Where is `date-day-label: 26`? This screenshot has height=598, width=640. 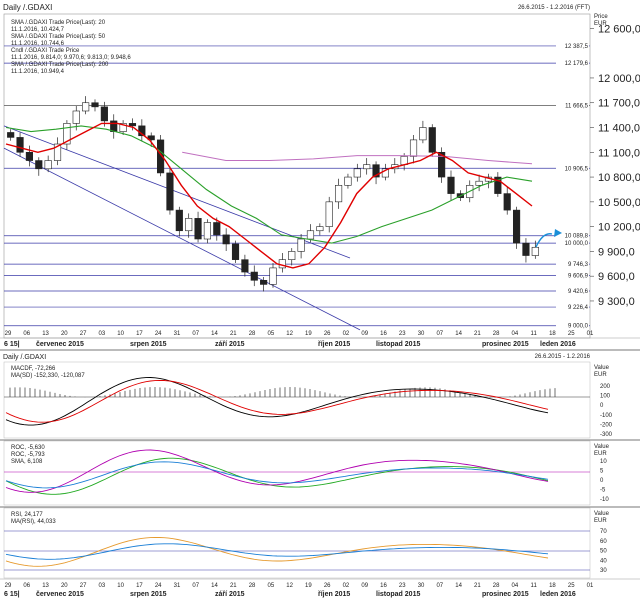
date-day-label: 26 is located at coordinates (327, 586).